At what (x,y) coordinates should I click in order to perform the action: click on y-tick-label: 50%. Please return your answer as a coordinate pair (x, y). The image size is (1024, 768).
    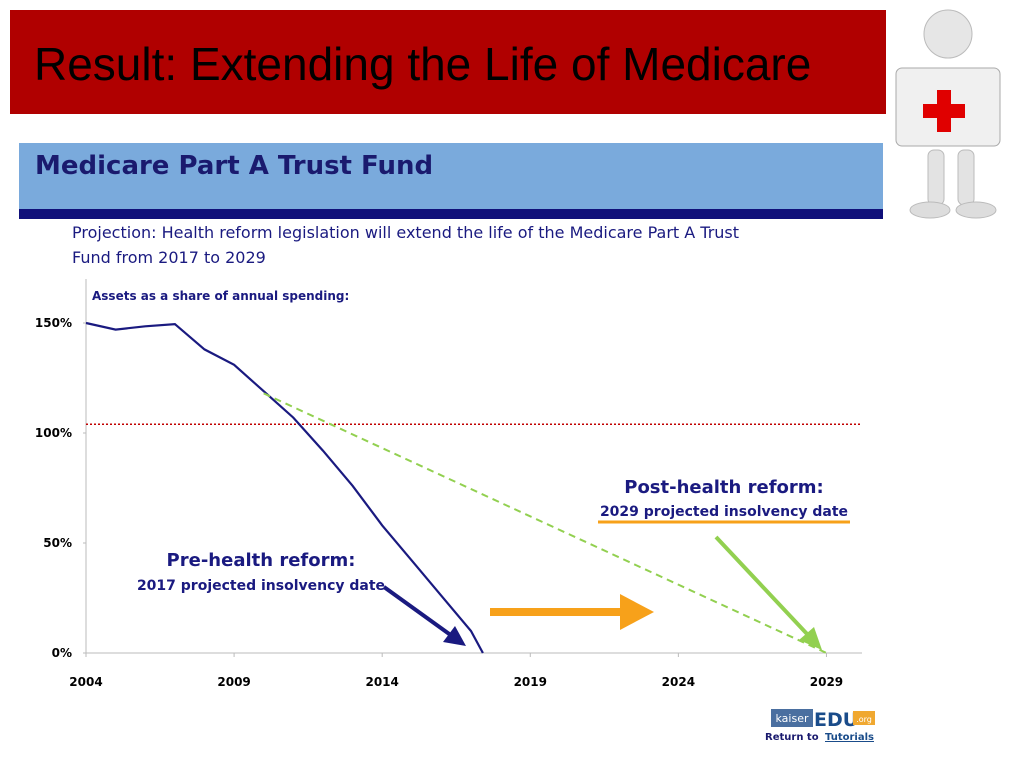
    Looking at the image, I should click on (57, 543).